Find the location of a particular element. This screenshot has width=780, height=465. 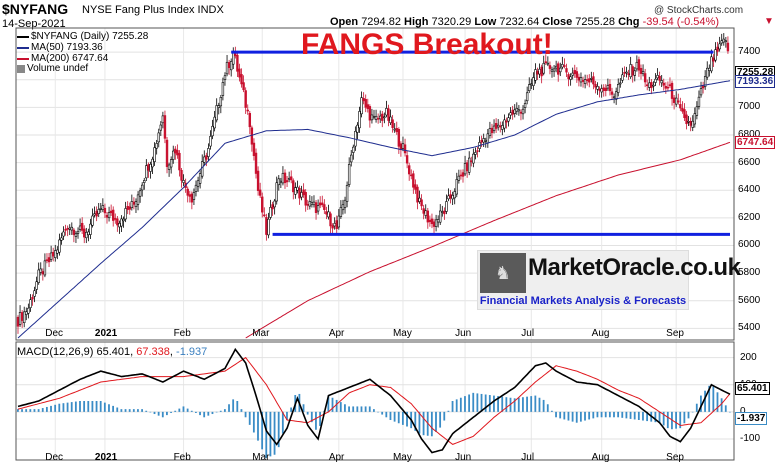

low-label: Low is located at coordinates (485, 22).